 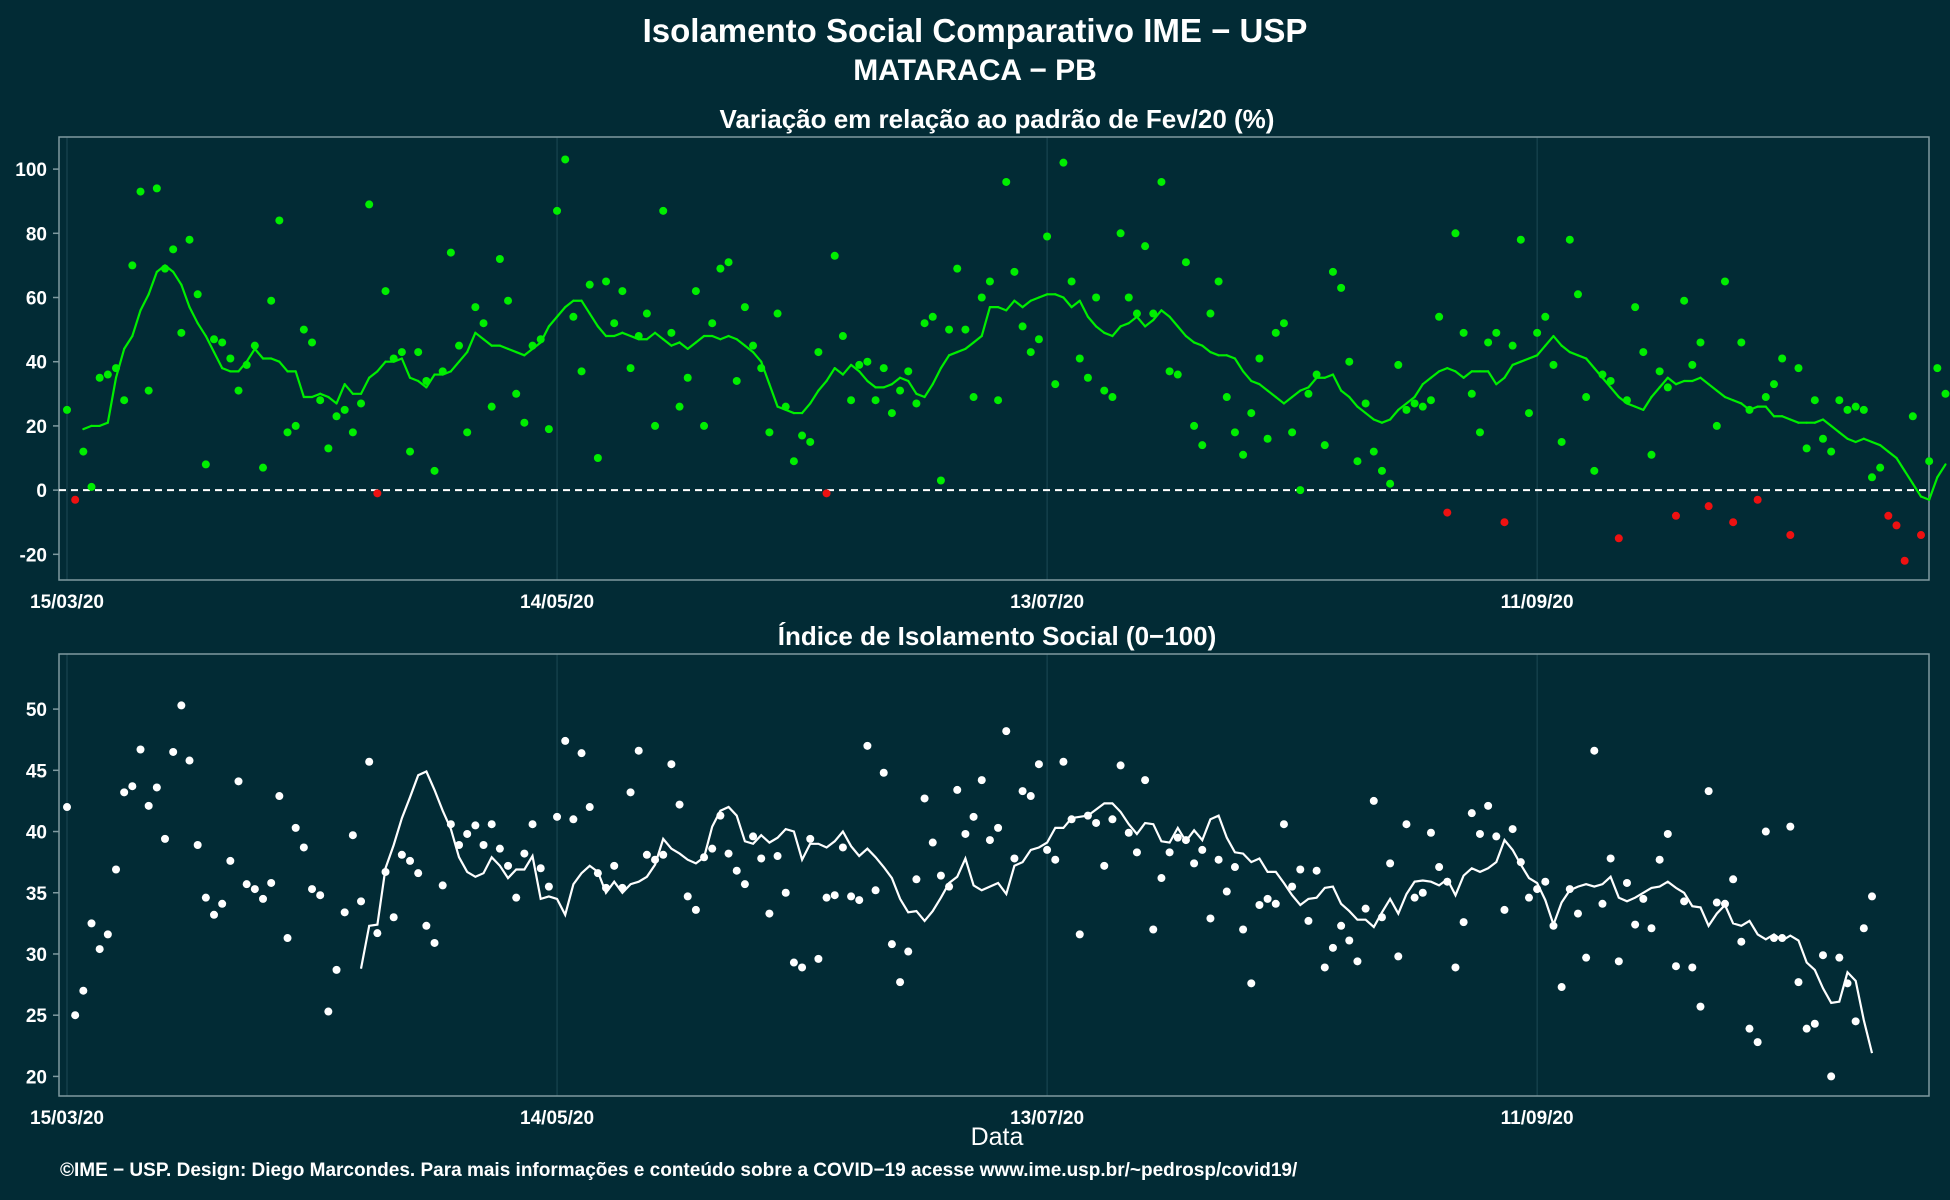 I want to click on x-tick-label: 13/07/20, so click(x=1047, y=1118).